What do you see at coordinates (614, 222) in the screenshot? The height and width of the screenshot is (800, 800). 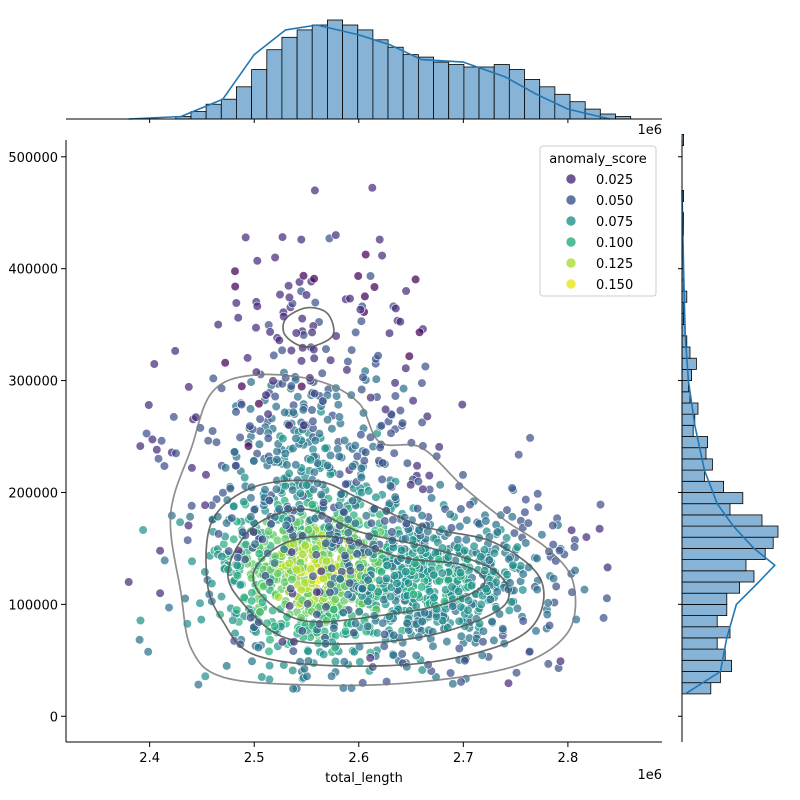 I see `legend-label: 0.075` at bounding box center [614, 222].